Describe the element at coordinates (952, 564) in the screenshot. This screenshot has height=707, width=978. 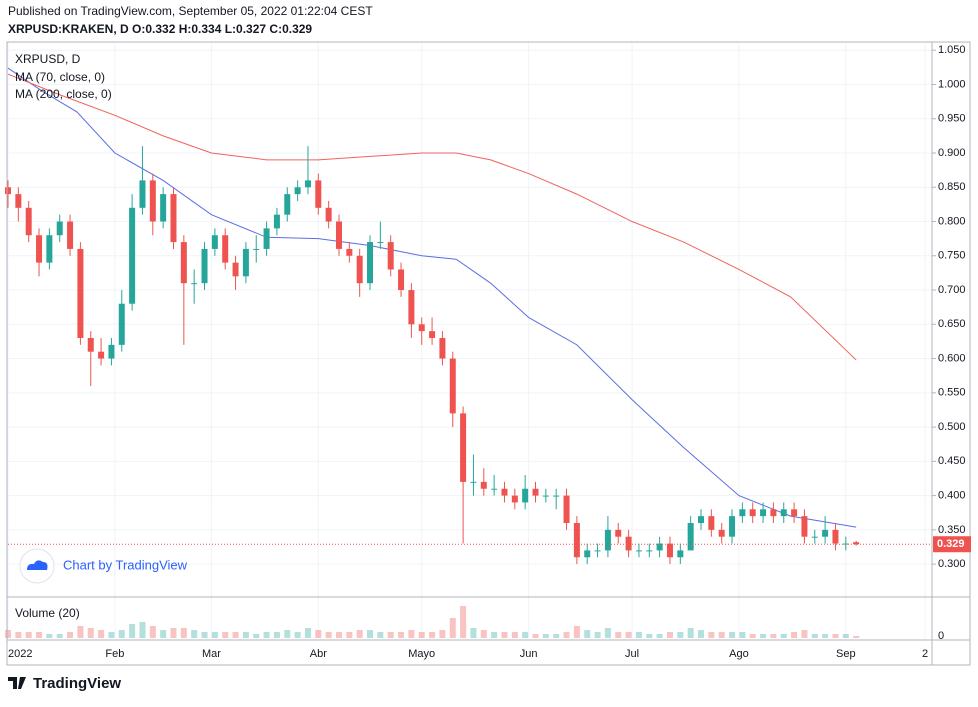
I see `y-tick-label: 0.300` at that location.